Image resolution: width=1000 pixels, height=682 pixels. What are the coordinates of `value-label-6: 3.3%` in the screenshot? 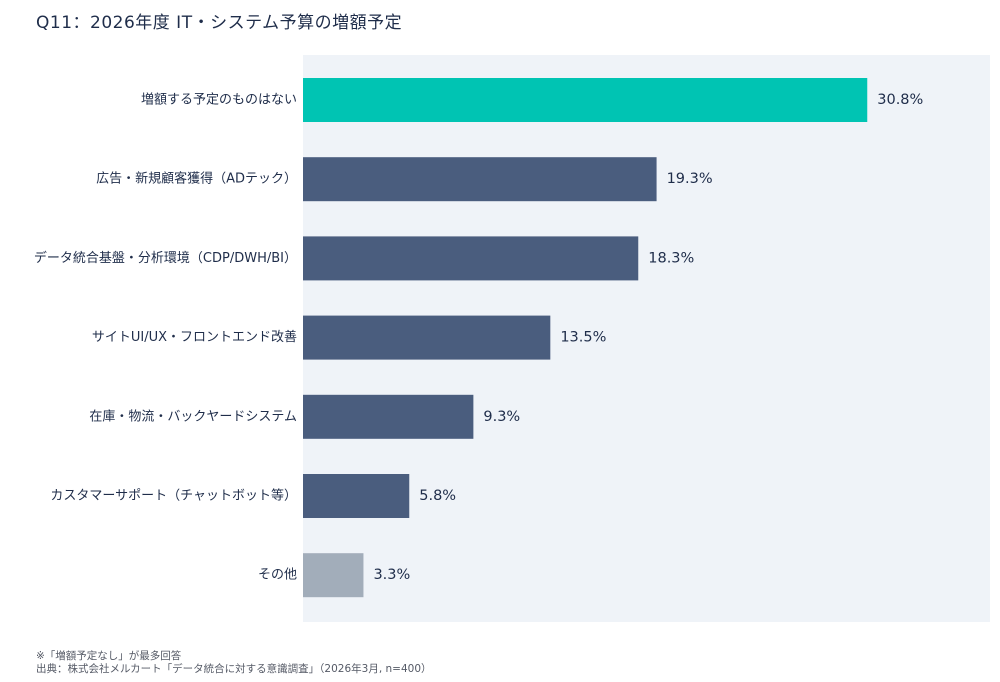 It's located at (391, 575).